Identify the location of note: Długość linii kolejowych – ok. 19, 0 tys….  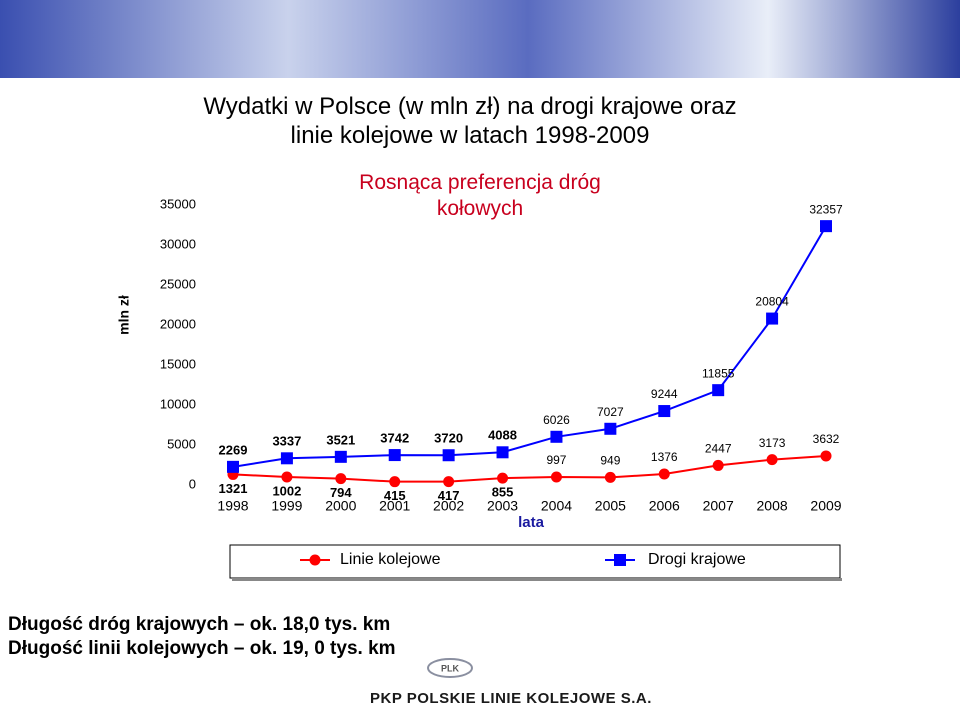
(202, 648).